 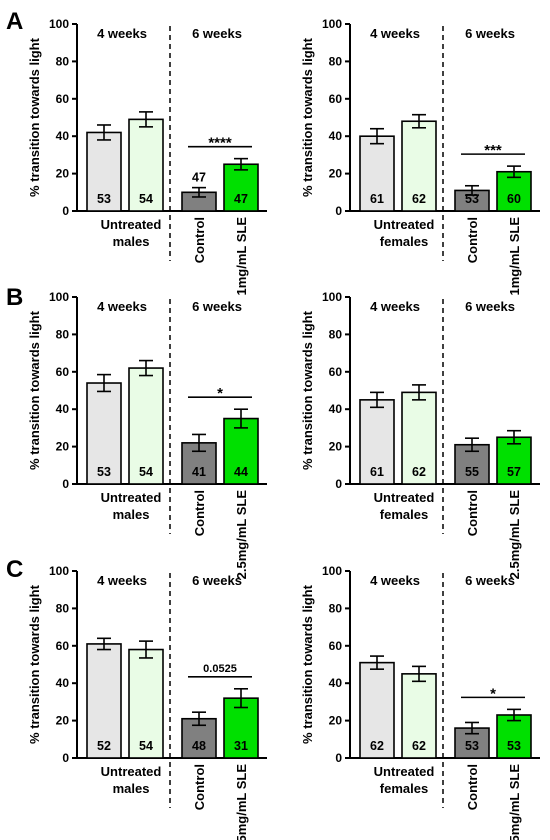 What do you see at coordinates (241, 472) in the screenshot?
I see `n-label: 44` at bounding box center [241, 472].